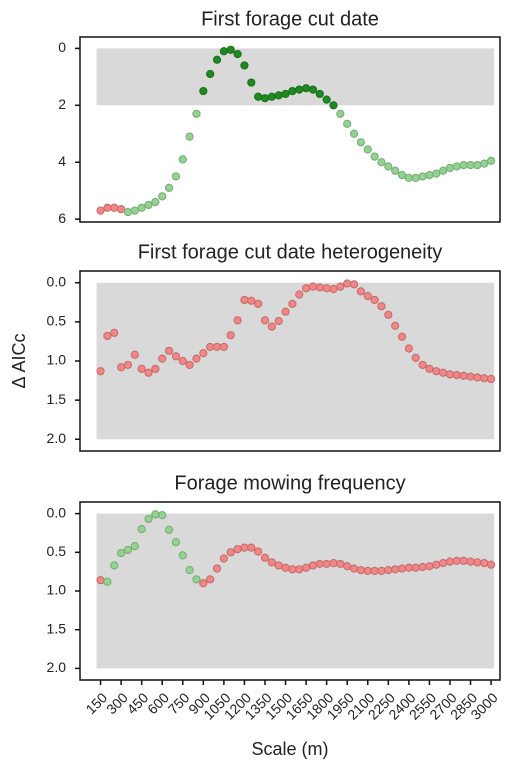 Image resolution: width=510 pixels, height=767 pixels. I want to click on y-tick-label: 0, so click(62, 47).